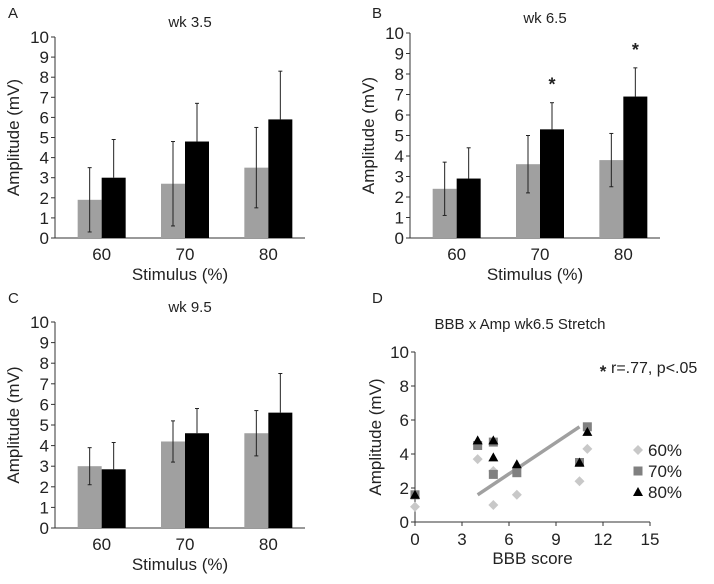  I want to click on x-tick-label: 9, so click(555, 539).